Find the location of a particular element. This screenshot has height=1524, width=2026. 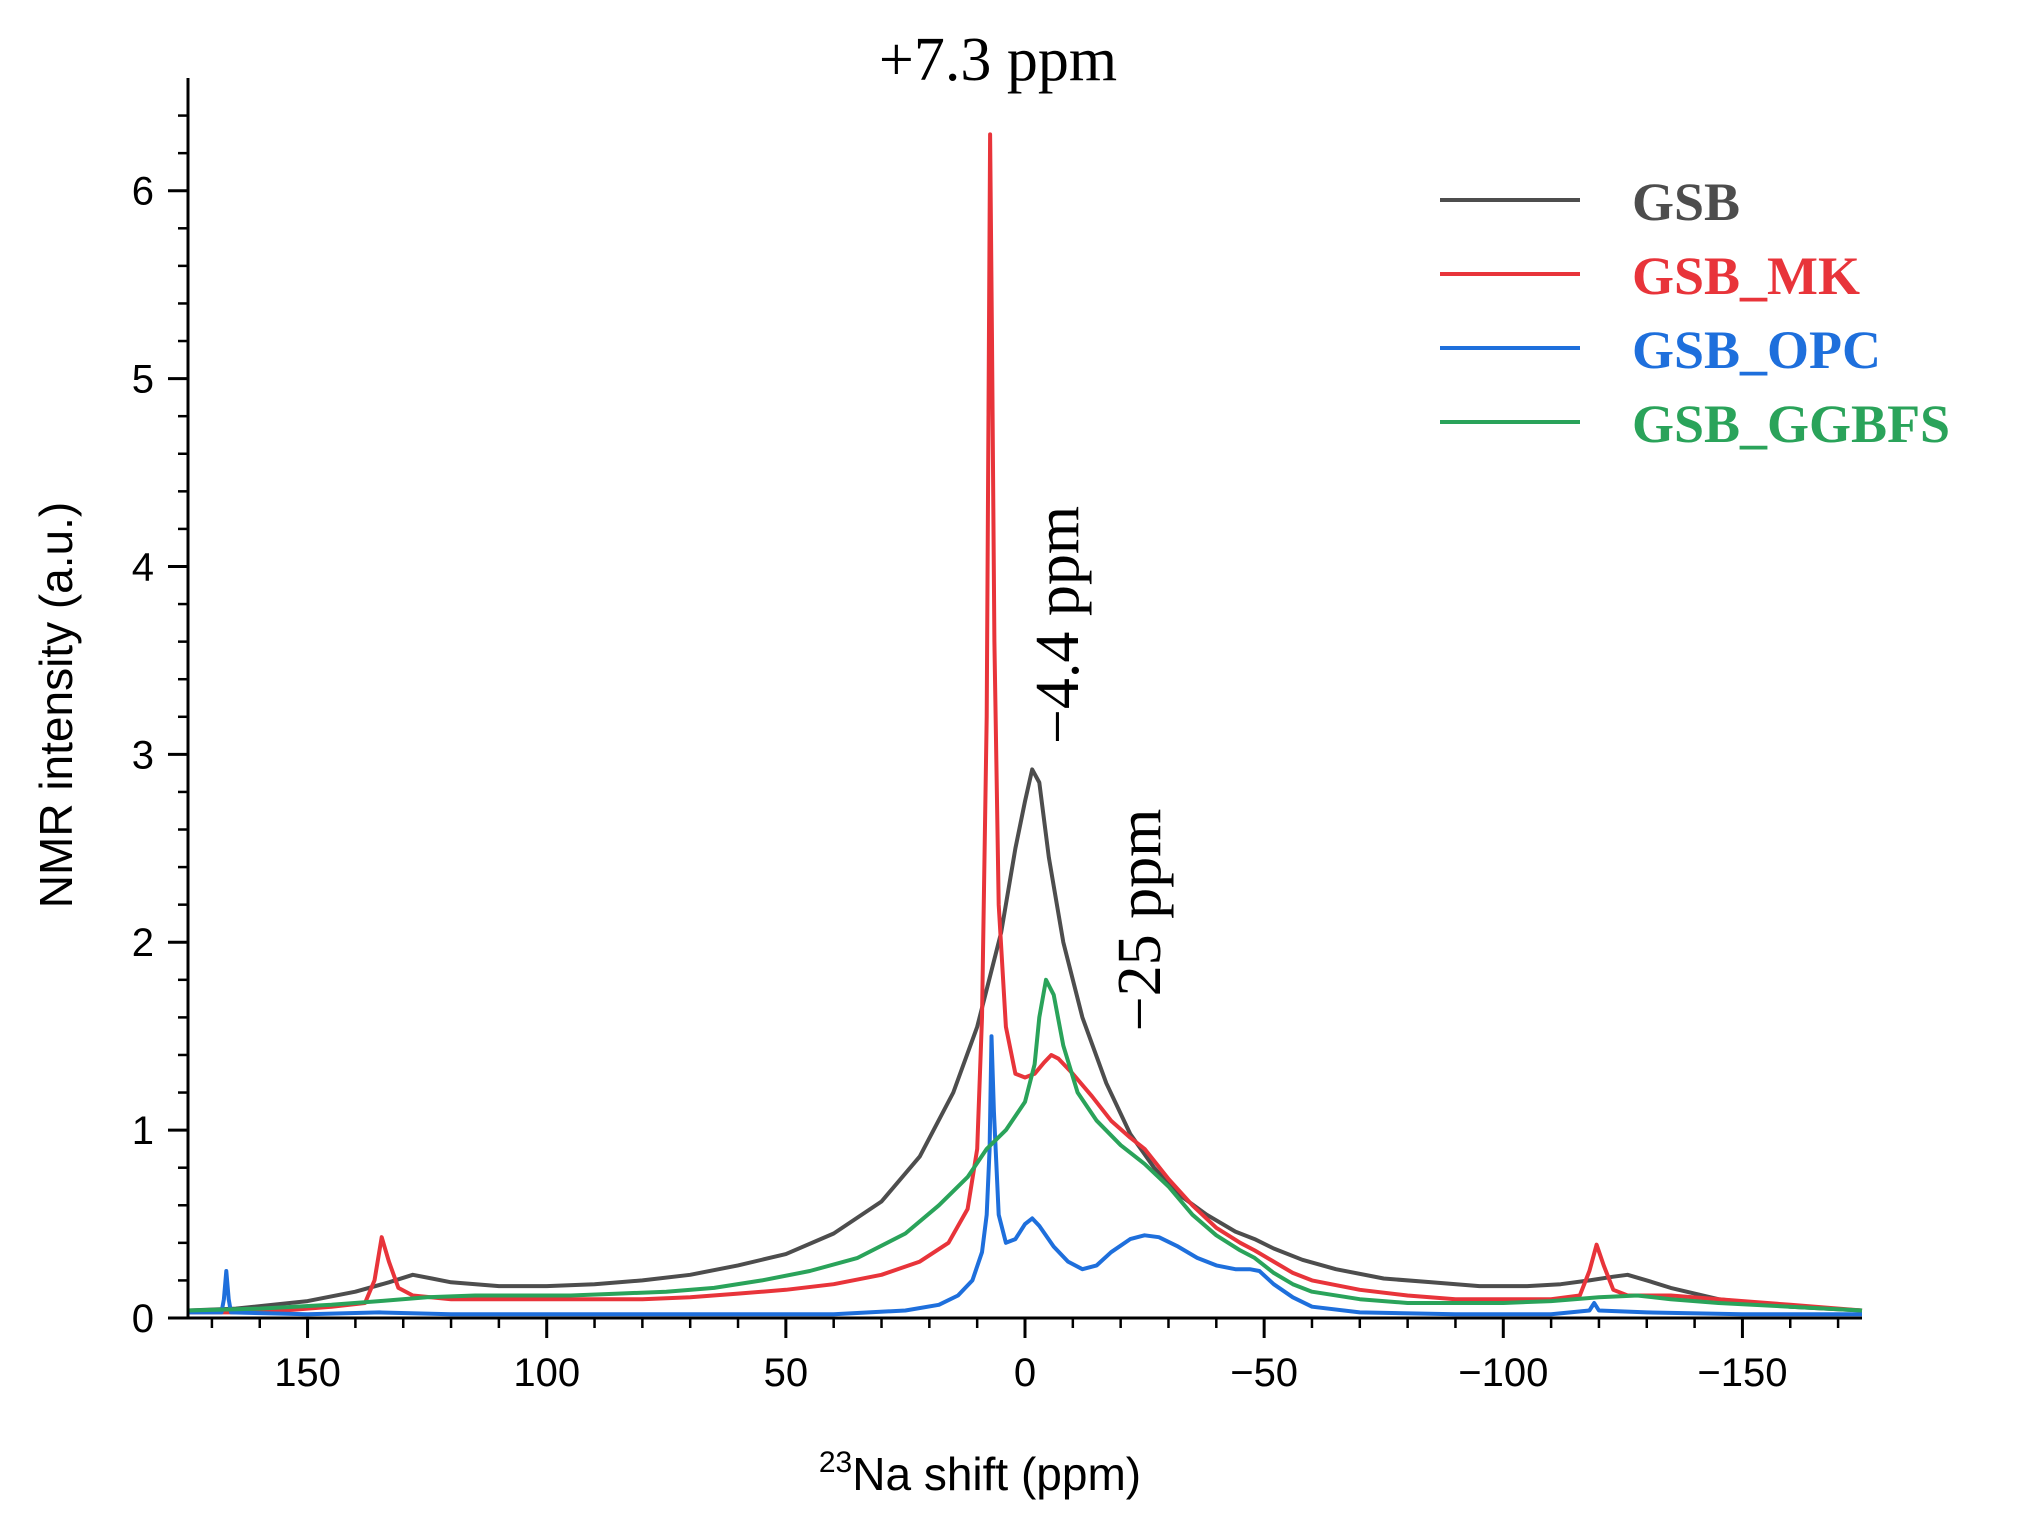

annotation-peak-minus-4-4: −4.4 ppm is located at coordinates (1058, 625).